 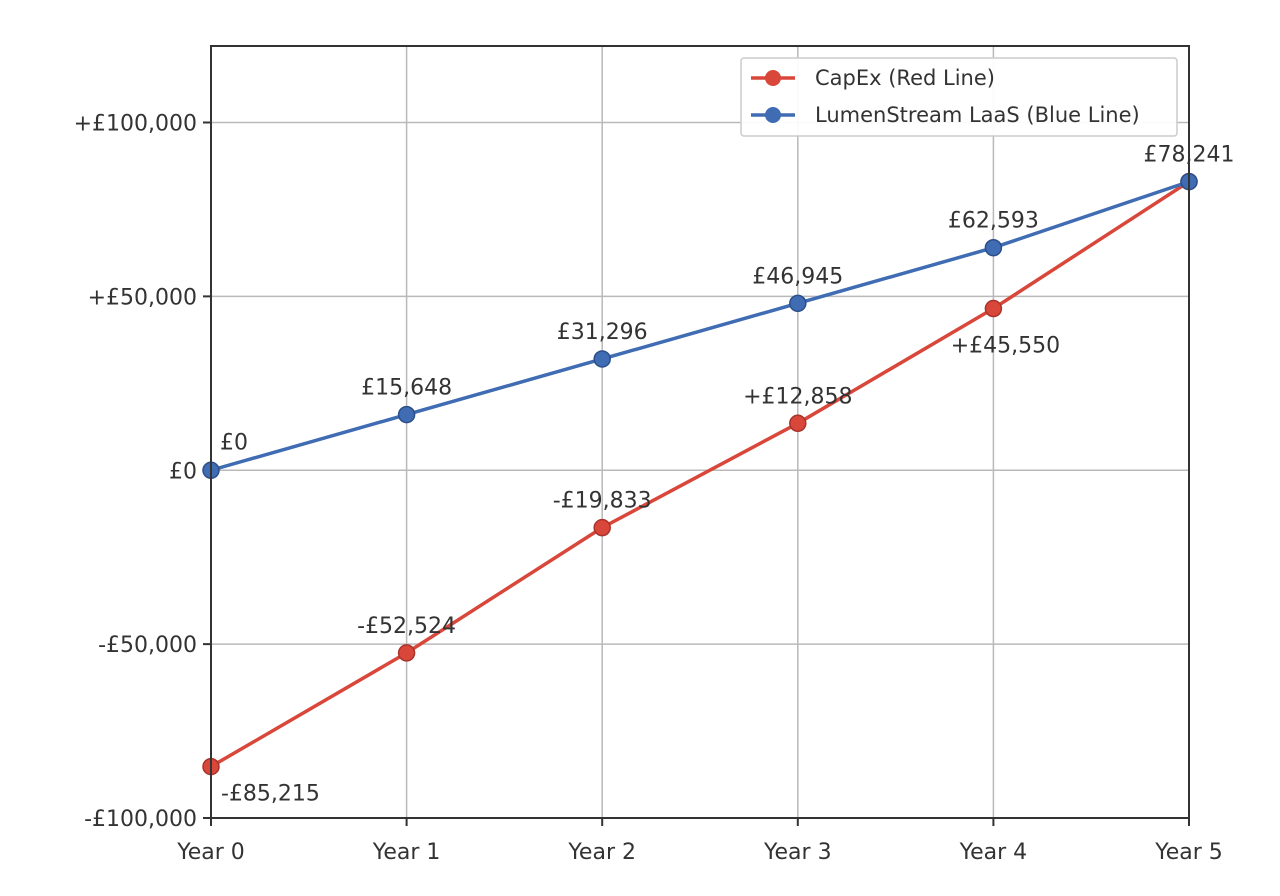 What do you see at coordinates (406, 388) in the screenshot?
I see `laas-data-label: £15,648` at bounding box center [406, 388].